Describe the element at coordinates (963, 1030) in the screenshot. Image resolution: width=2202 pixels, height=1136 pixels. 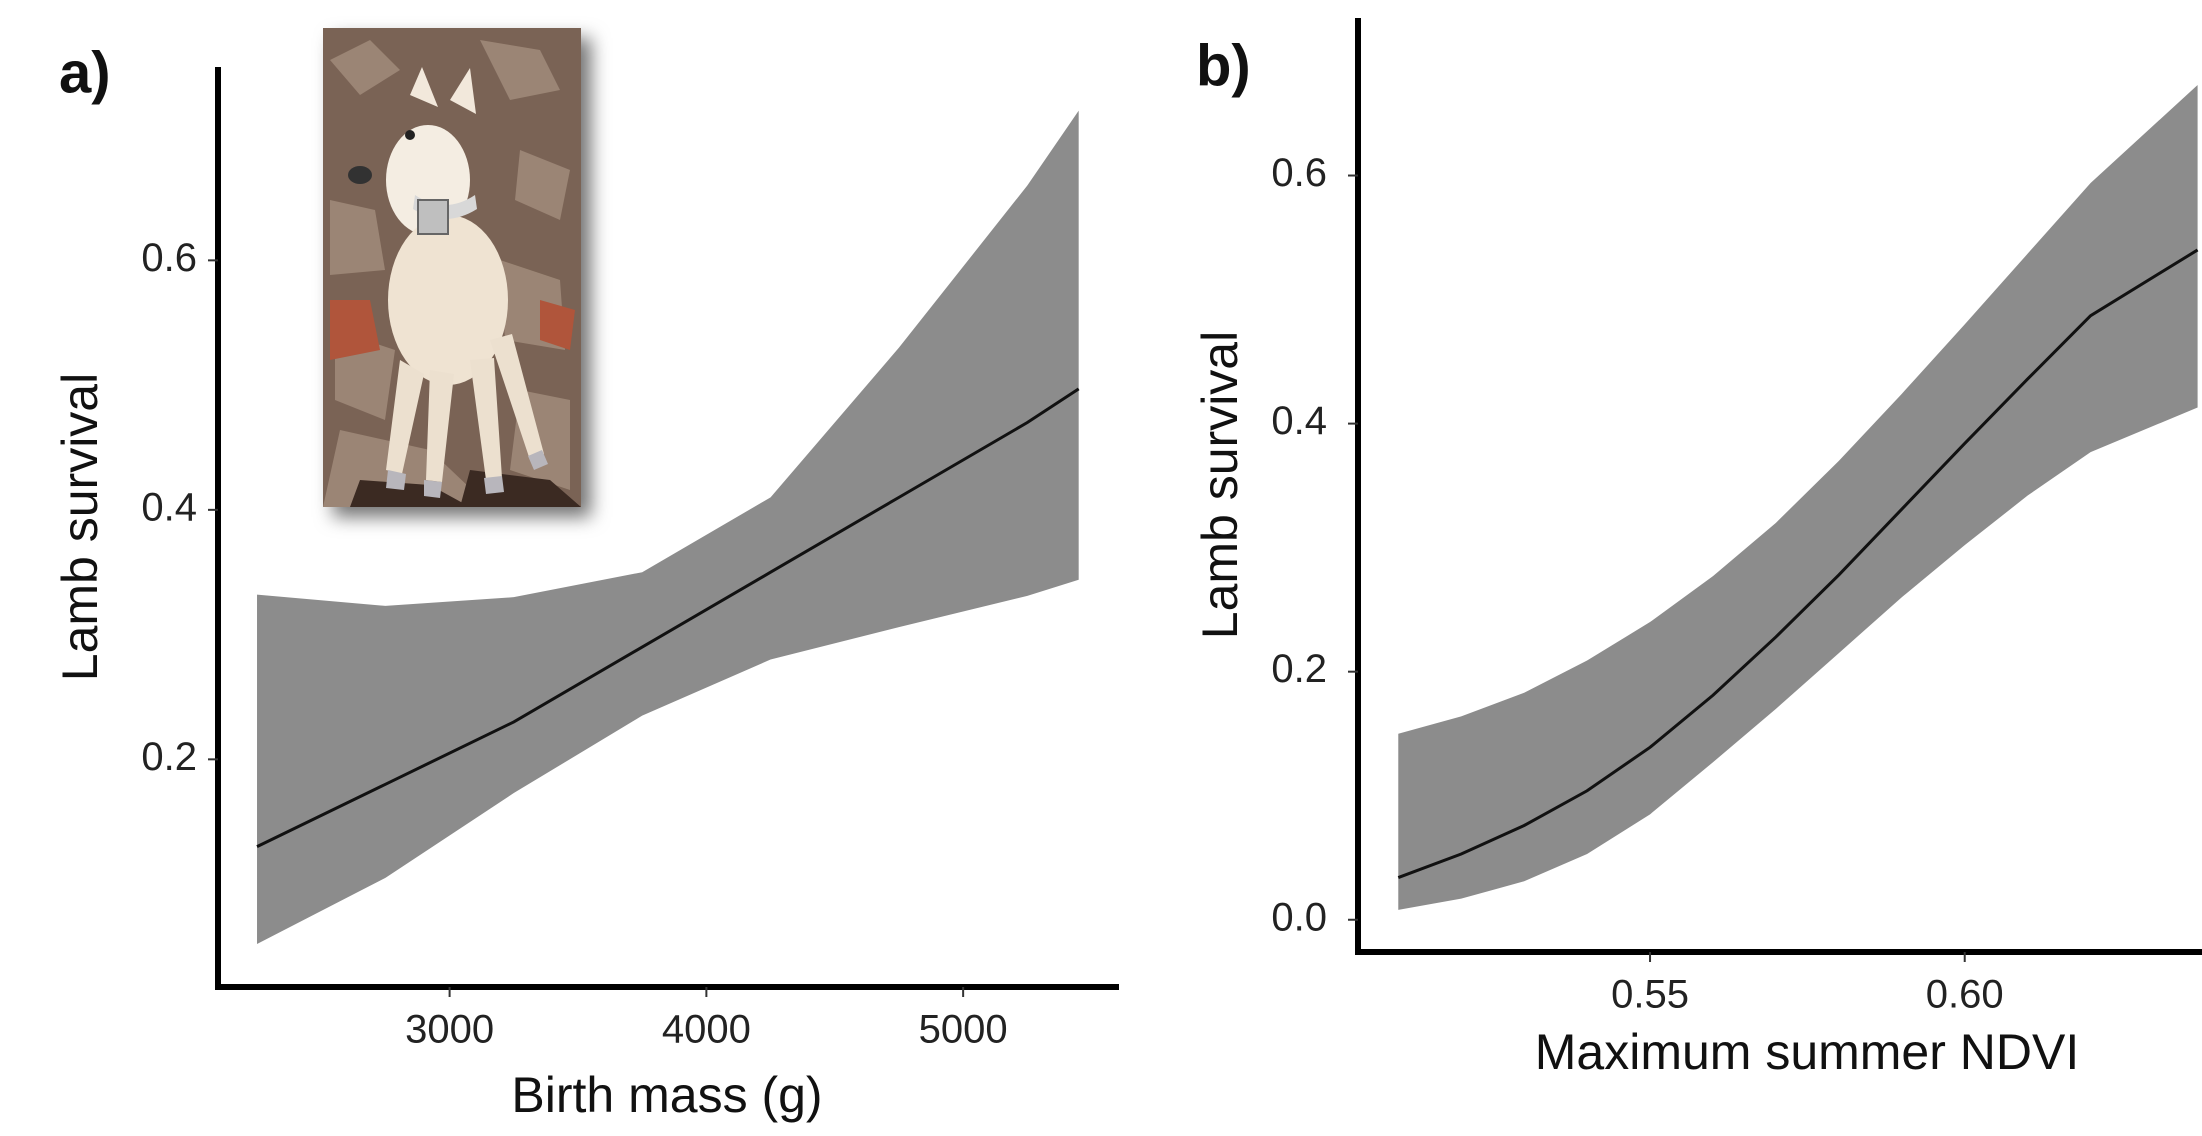
I see `x-tick-label: 5000` at that location.